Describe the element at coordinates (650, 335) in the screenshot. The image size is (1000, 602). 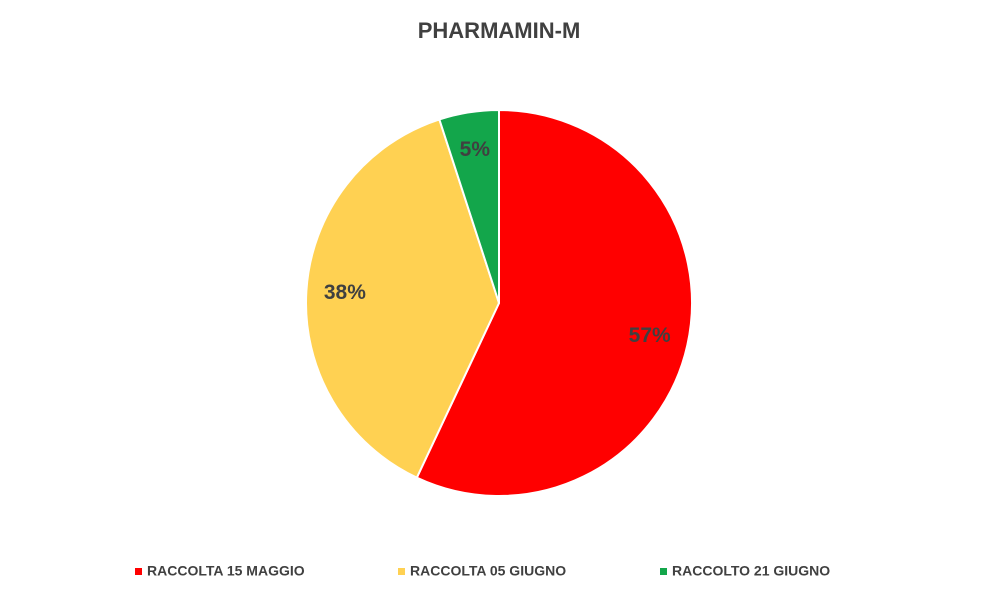
I see `data-label: 57%` at that location.